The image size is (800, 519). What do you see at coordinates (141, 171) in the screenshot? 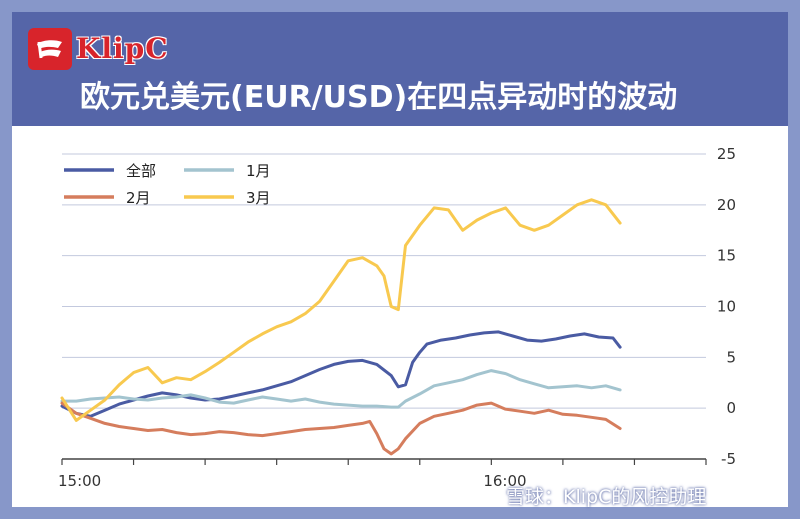
I see `legend-label: 全部` at bounding box center [141, 171].